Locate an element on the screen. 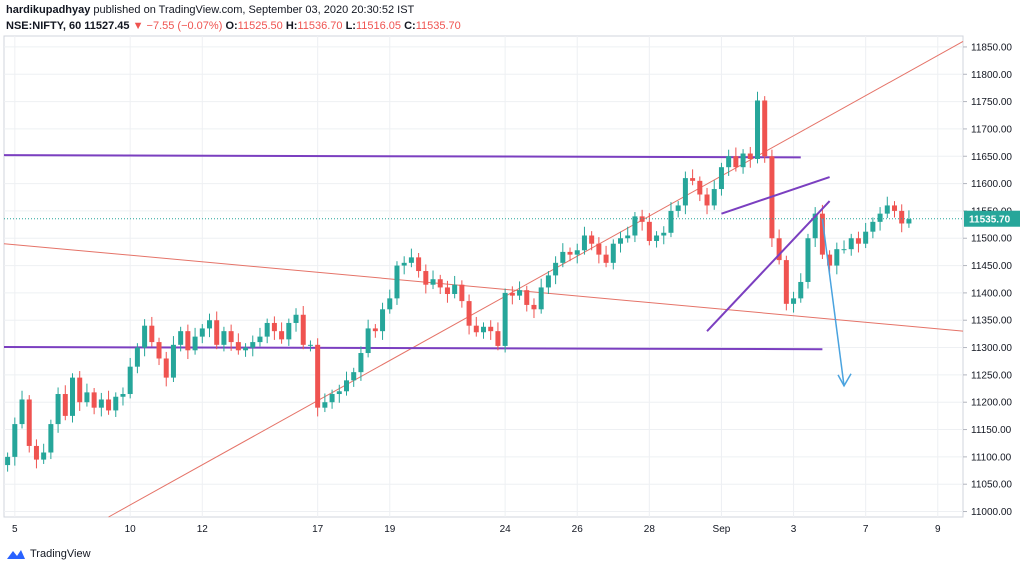  y-tick-label: 11600.00 is located at coordinates (991, 184).